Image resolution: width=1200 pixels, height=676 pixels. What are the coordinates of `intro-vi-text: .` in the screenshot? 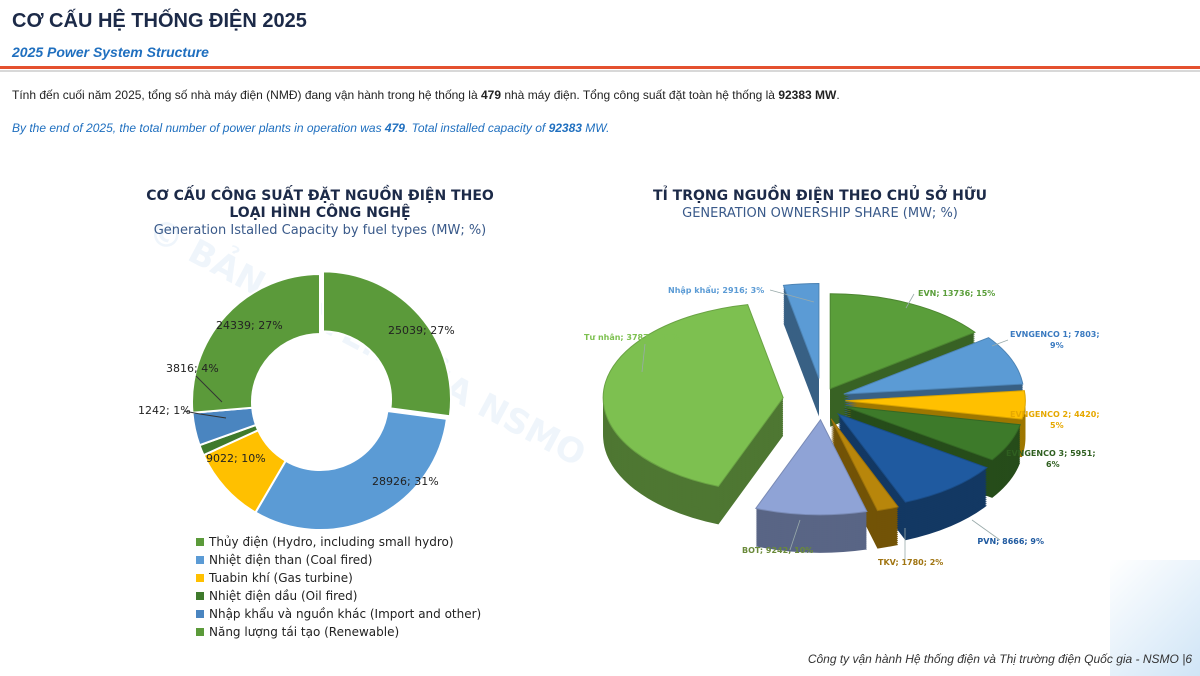 It's located at (838, 95).